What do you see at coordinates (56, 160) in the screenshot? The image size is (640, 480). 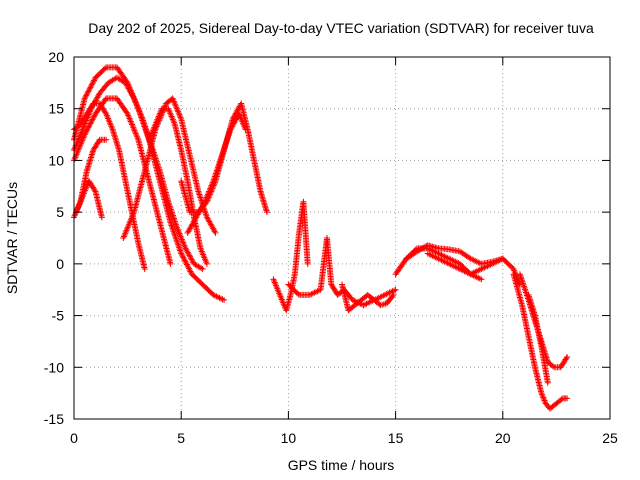 I see `y-tick-label: 10` at bounding box center [56, 160].